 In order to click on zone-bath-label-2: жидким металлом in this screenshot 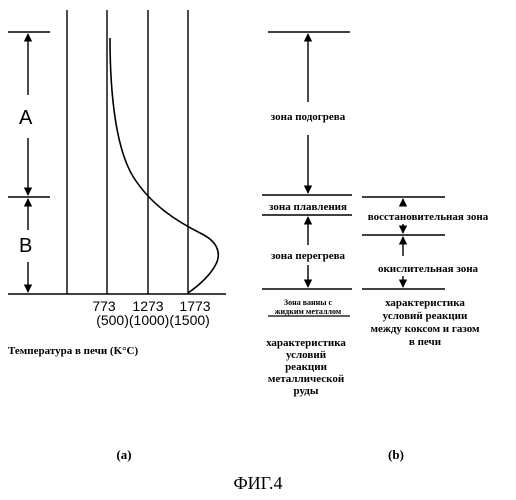, I will do `click(308, 311)`.